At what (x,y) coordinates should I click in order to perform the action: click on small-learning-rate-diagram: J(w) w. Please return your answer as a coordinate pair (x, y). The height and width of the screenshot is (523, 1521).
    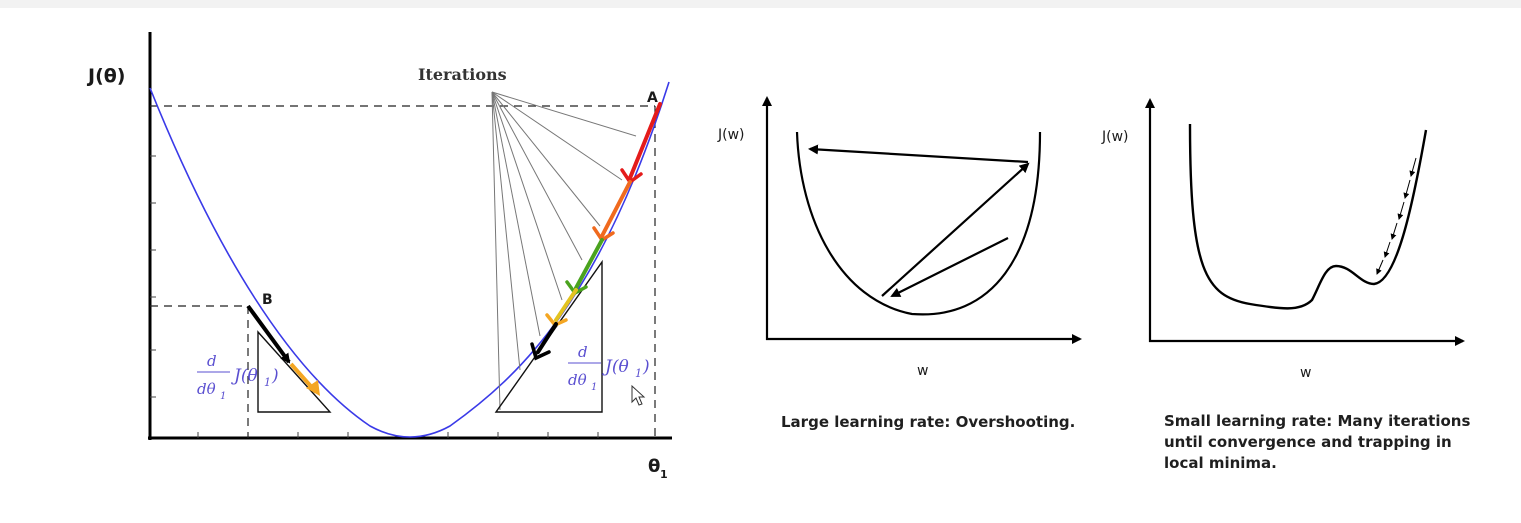
    Looking at the image, I should click on (1283, 239).